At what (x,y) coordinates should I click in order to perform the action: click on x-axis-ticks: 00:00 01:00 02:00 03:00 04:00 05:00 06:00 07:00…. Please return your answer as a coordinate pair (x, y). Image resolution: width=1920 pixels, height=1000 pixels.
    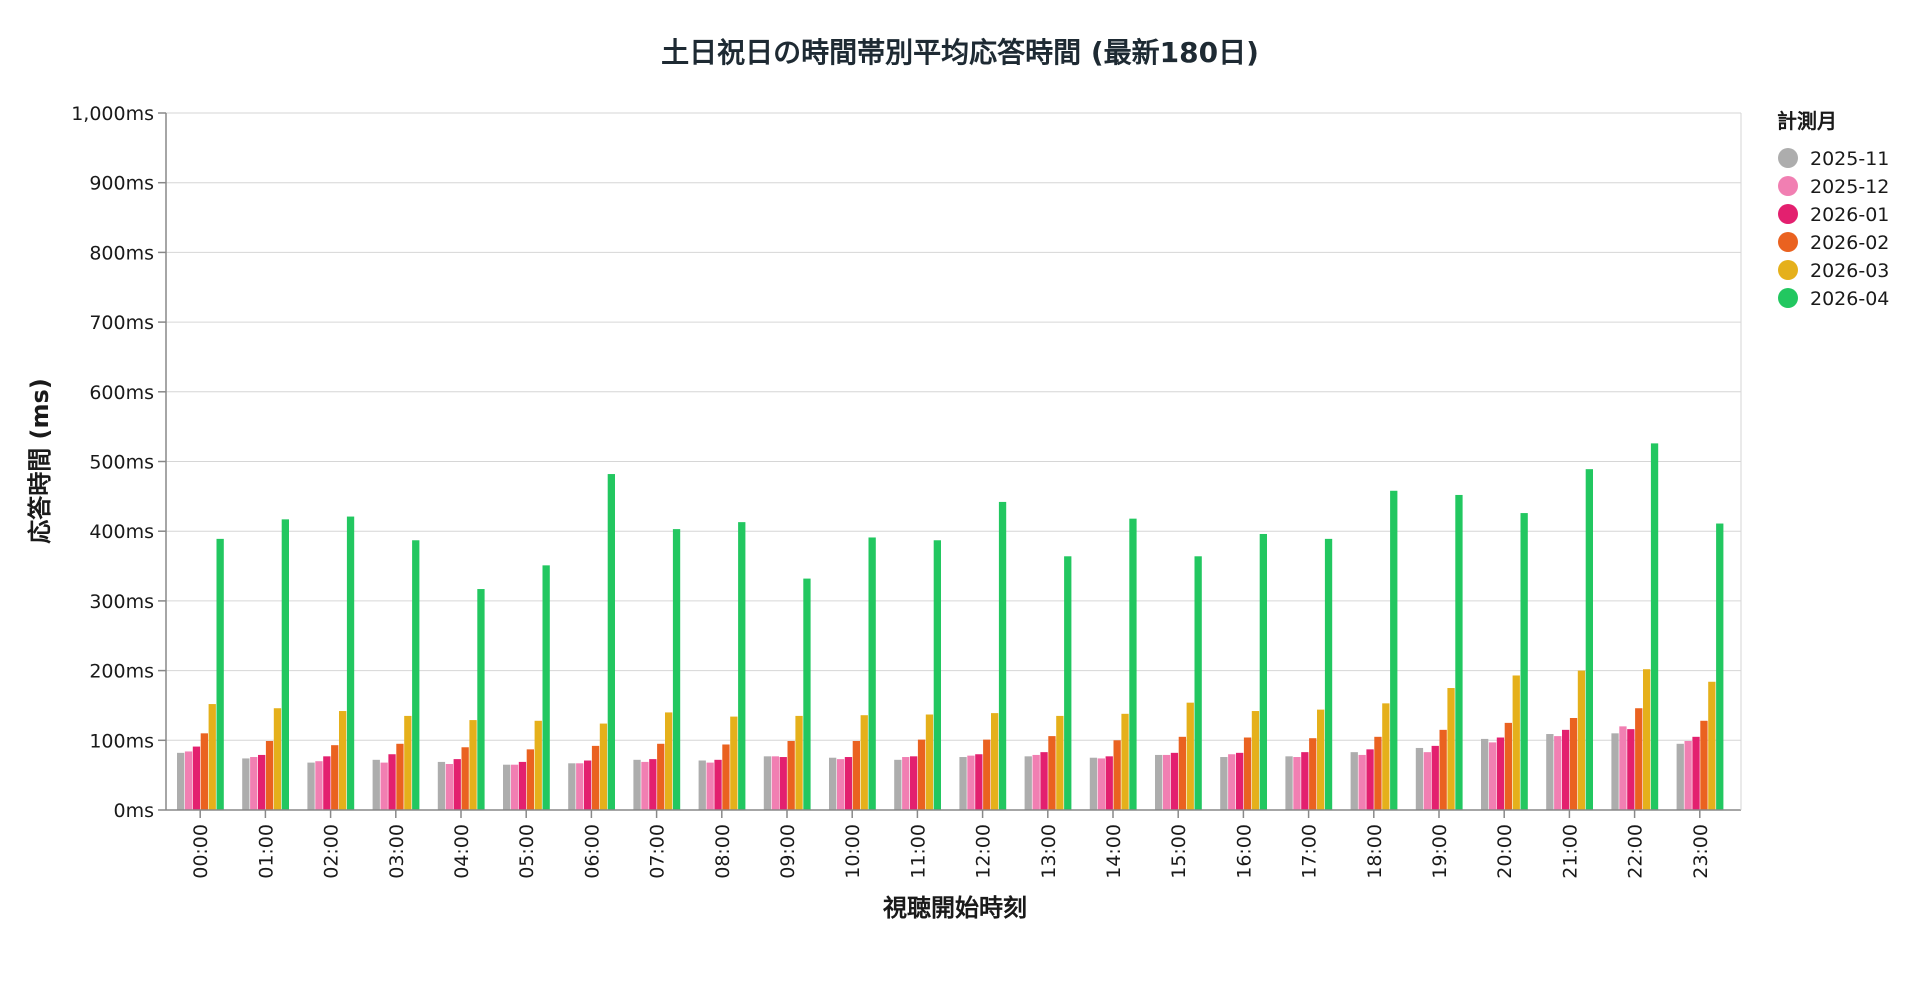
    Looking at the image, I should click on (951, 844).